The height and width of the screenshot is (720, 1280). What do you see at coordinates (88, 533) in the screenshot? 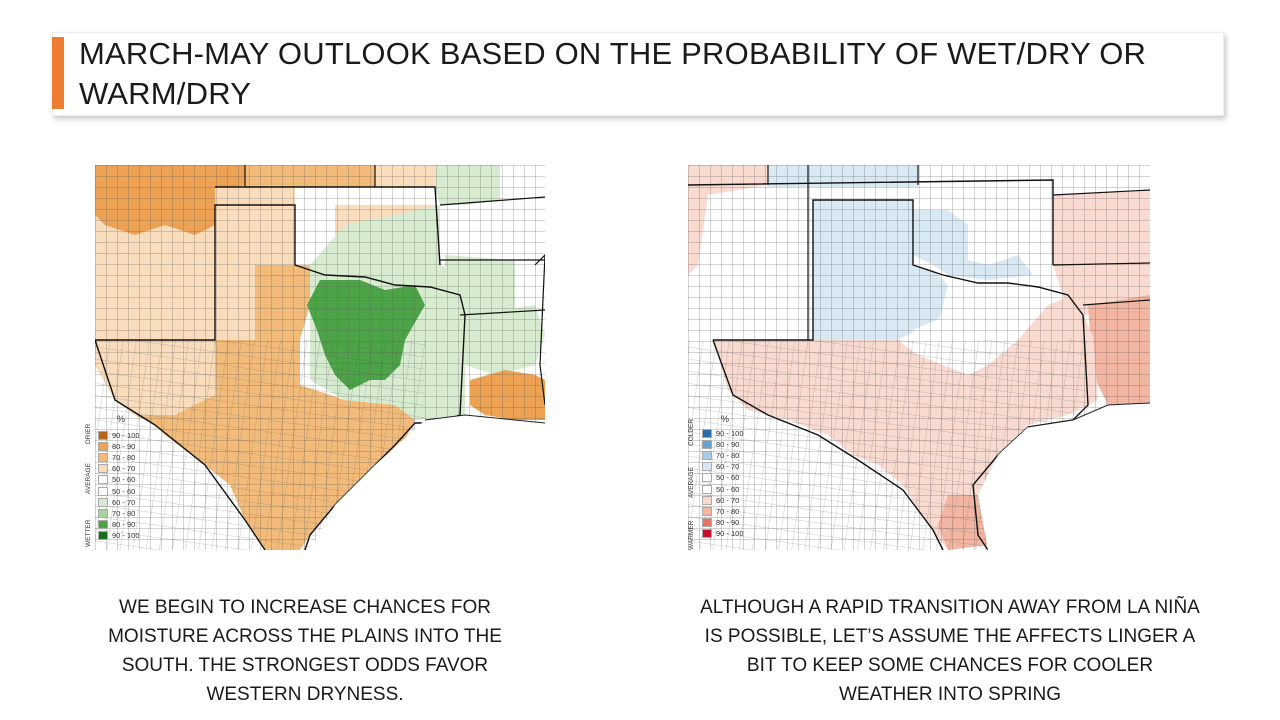
I see `legend-wetter-label: WETTER` at bounding box center [88, 533].